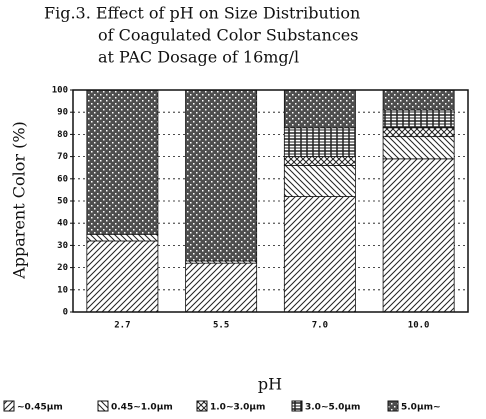 This screenshot has height=419, width=486. Describe the element at coordinates (62, 157) in the screenshot. I see `y-tick-label: 70` at that location.